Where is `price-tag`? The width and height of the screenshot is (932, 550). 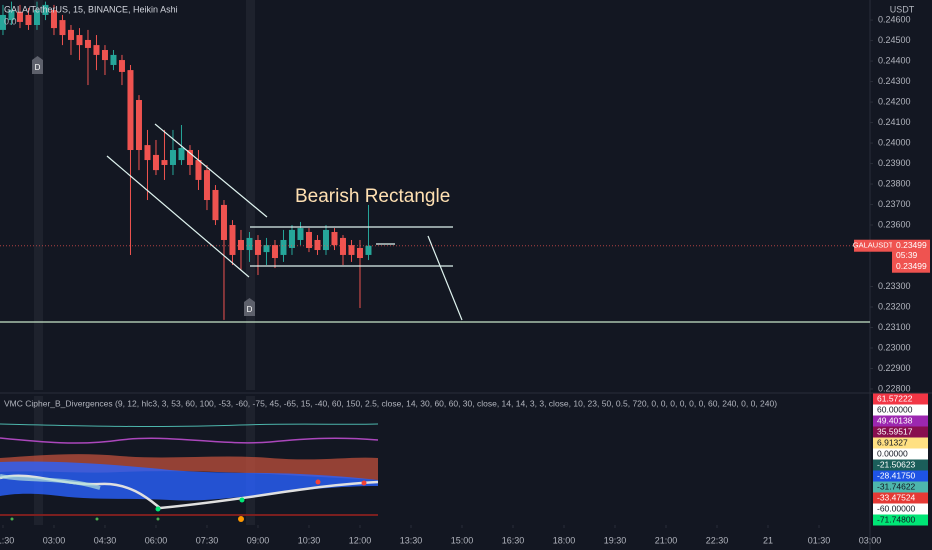
price-tag is located at coordinates (911, 256).